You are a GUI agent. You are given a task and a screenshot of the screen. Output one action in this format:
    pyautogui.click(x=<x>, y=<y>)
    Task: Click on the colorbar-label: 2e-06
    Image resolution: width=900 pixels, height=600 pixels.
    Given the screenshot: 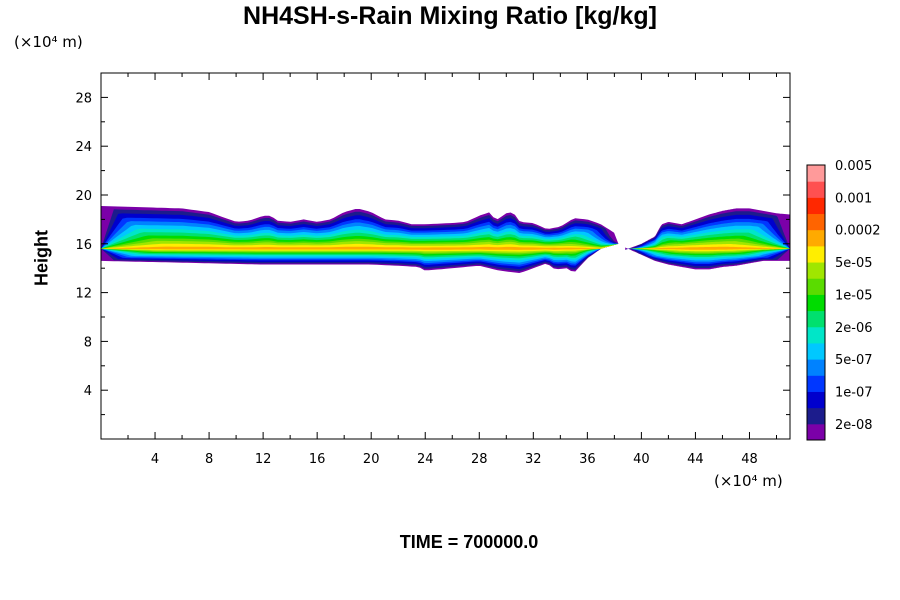 What is the action you would take?
    pyautogui.click(x=854, y=328)
    